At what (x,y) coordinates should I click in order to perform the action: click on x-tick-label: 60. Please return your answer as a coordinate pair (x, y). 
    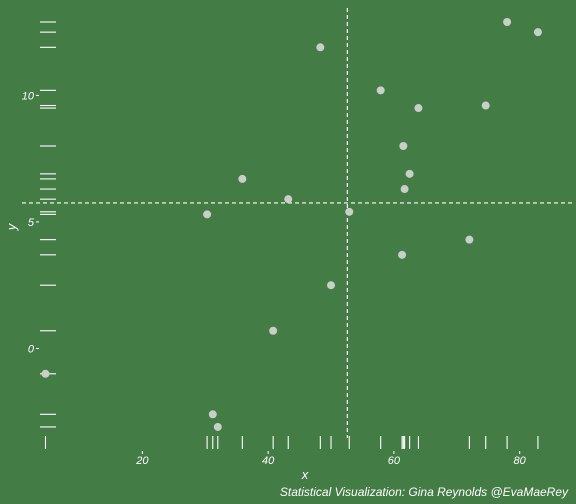
    Looking at the image, I should click on (394, 461).